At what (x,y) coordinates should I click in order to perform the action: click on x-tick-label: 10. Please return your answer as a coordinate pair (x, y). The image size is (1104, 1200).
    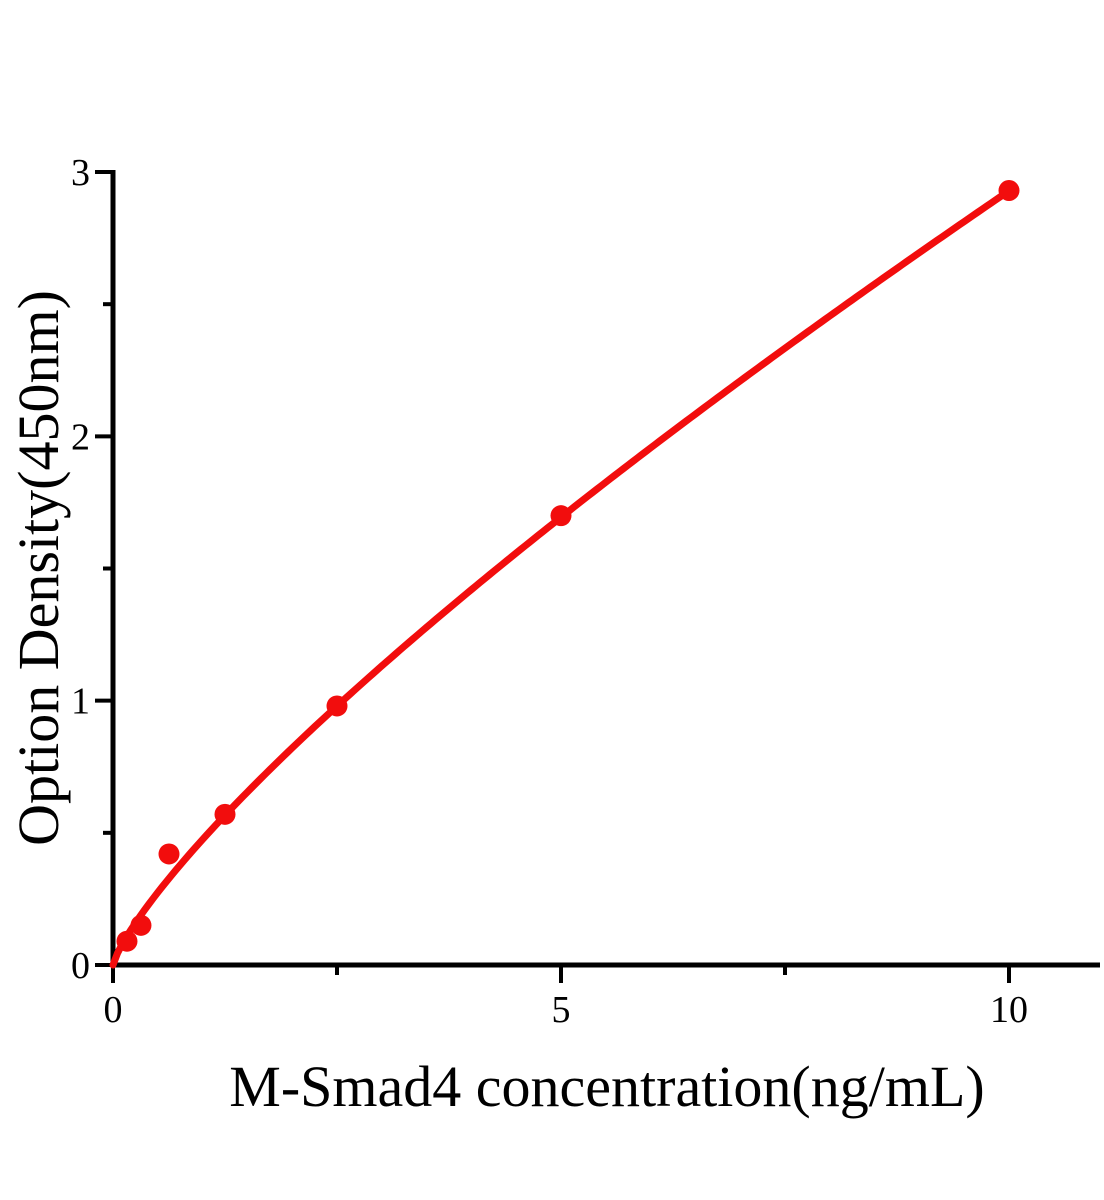
    Looking at the image, I should click on (1009, 1010).